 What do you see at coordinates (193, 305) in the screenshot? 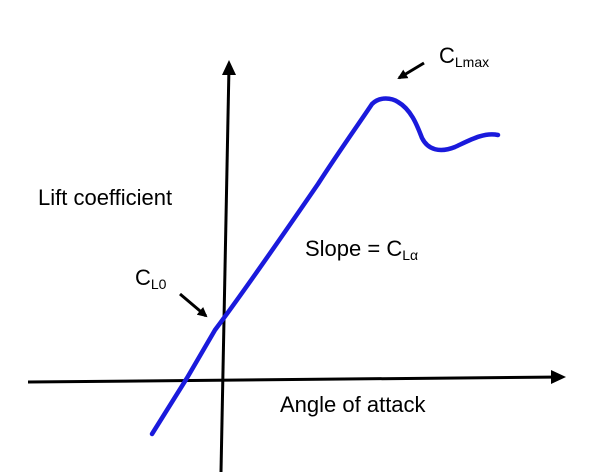
I see `cl0-arrow` at bounding box center [193, 305].